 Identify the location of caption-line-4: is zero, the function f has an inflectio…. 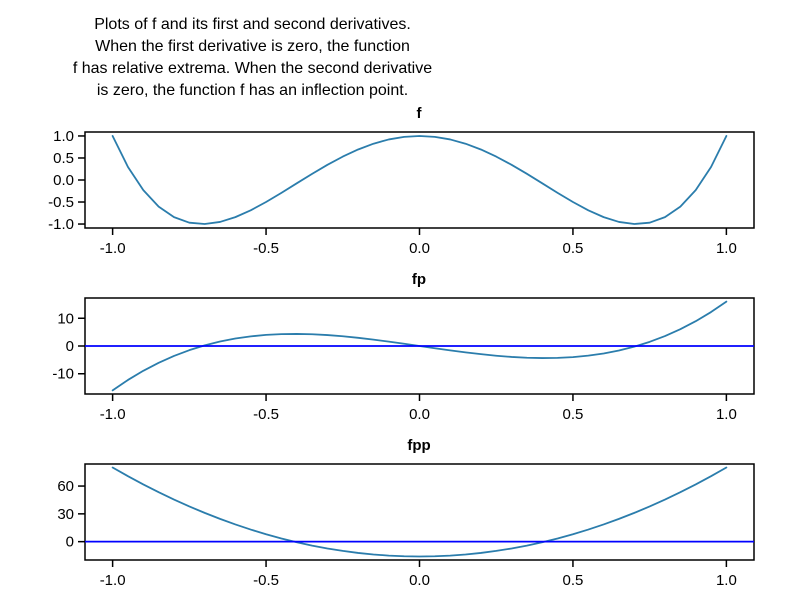
(252, 90).